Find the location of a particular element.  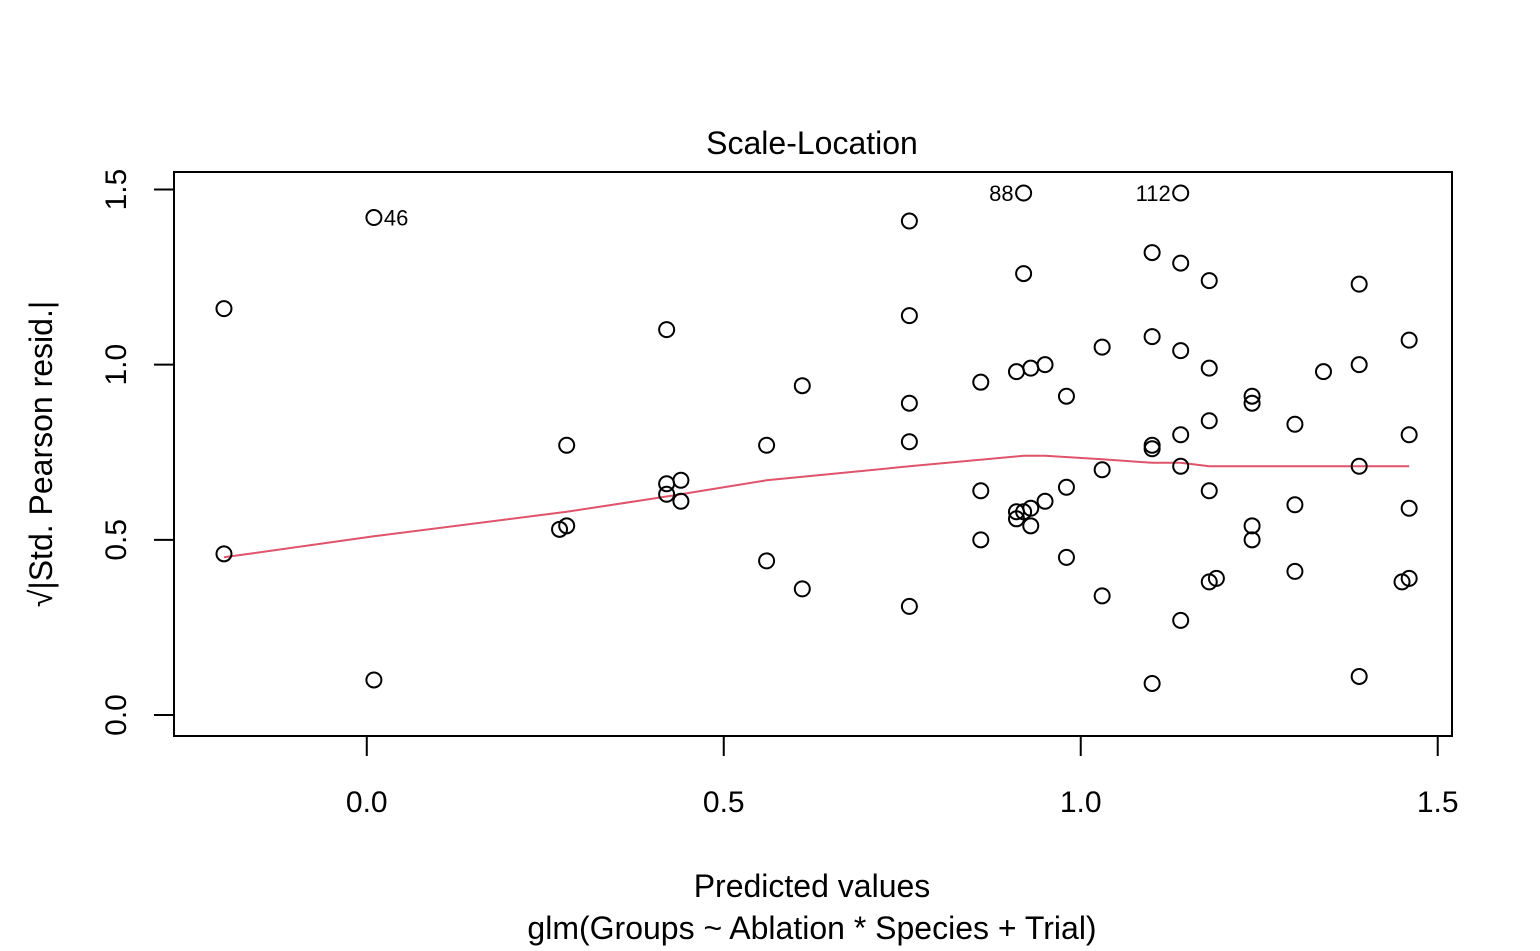

smooth-line-group is located at coordinates (816, 506).